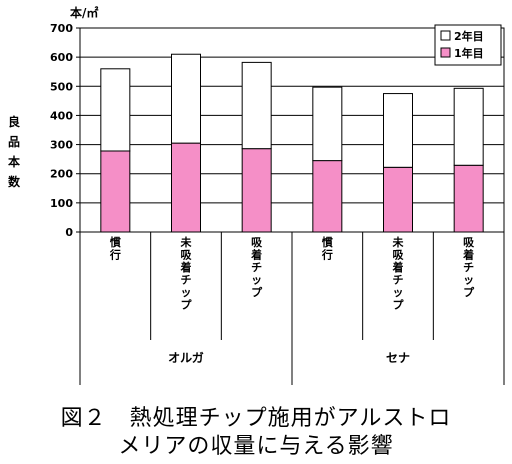 This screenshot has width=512, height=464. What do you see at coordinates (61, 130) in the screenshot?
I see `y-tick-labels: 0 100 200 300 400 500 600 700` at bounding box center [61, 130].